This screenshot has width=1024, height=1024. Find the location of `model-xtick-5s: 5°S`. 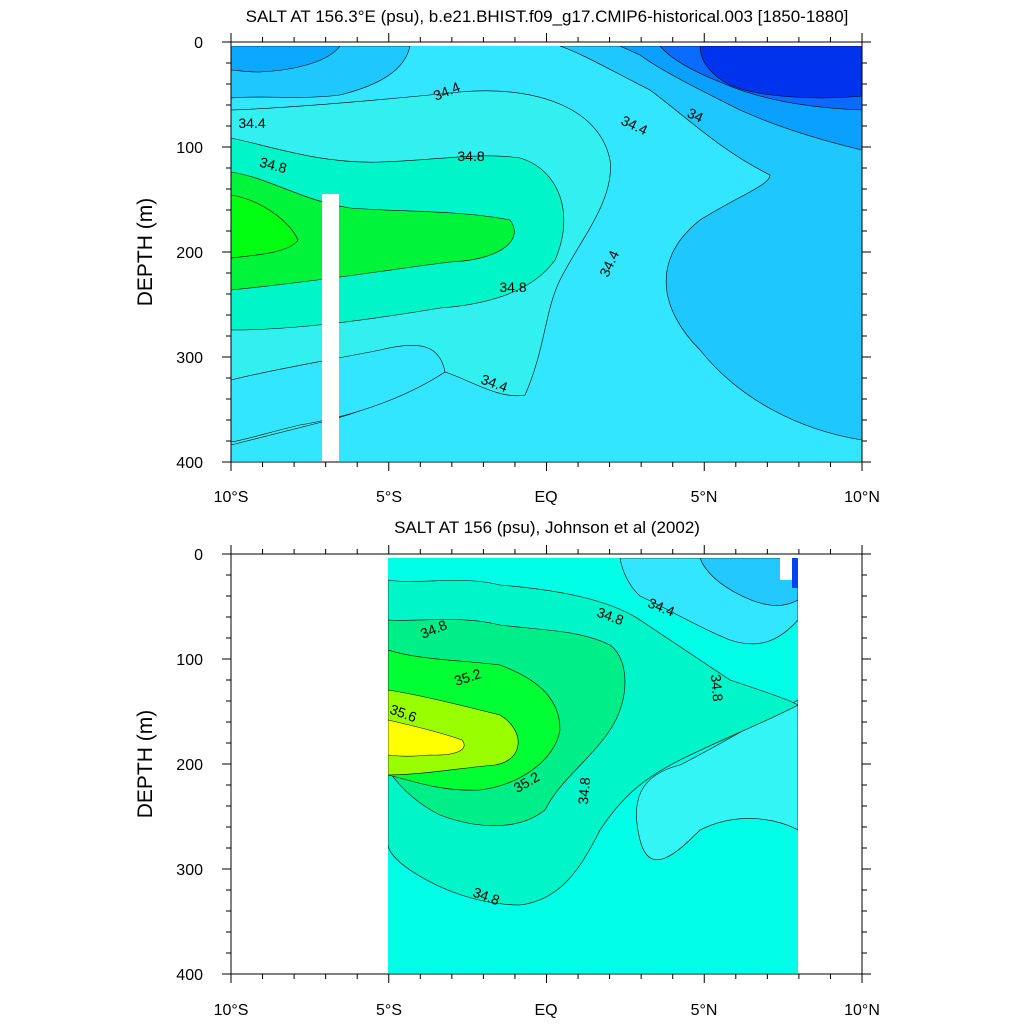

model-xtick-5s: 5°S is located at coordinates (389, 497).